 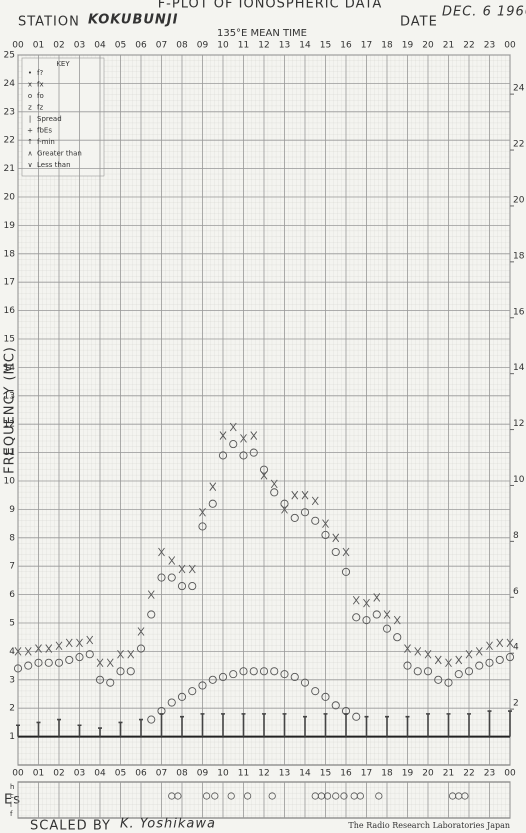 What do you see at coordinates (325, 46) in the screenshot?
I see `x-tick-label: 15` at bounding box center [325, 46].